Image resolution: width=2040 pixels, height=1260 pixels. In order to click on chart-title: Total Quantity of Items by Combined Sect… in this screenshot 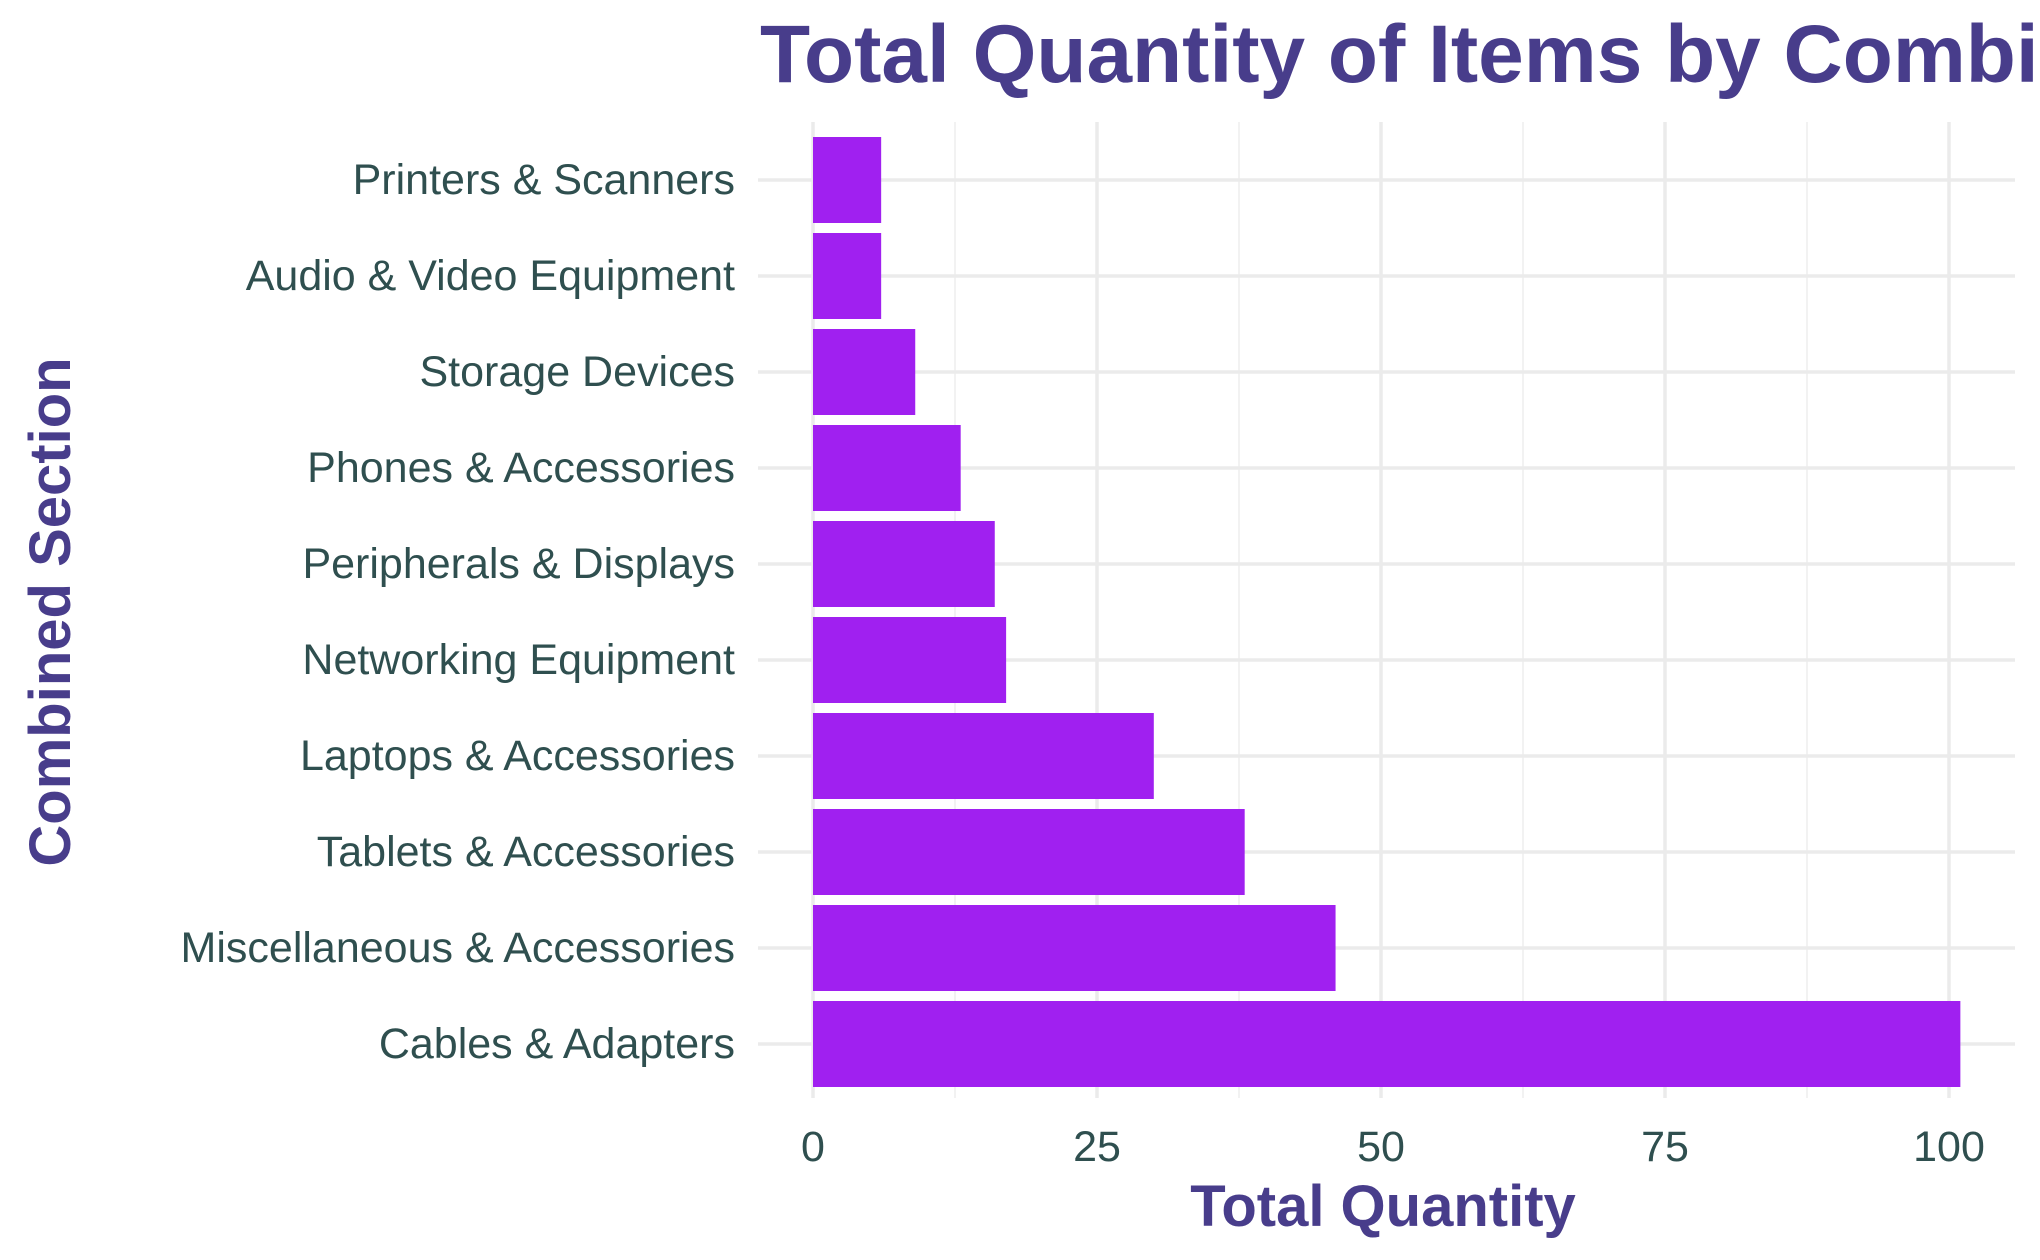, I will do `click(1400, 54)`.